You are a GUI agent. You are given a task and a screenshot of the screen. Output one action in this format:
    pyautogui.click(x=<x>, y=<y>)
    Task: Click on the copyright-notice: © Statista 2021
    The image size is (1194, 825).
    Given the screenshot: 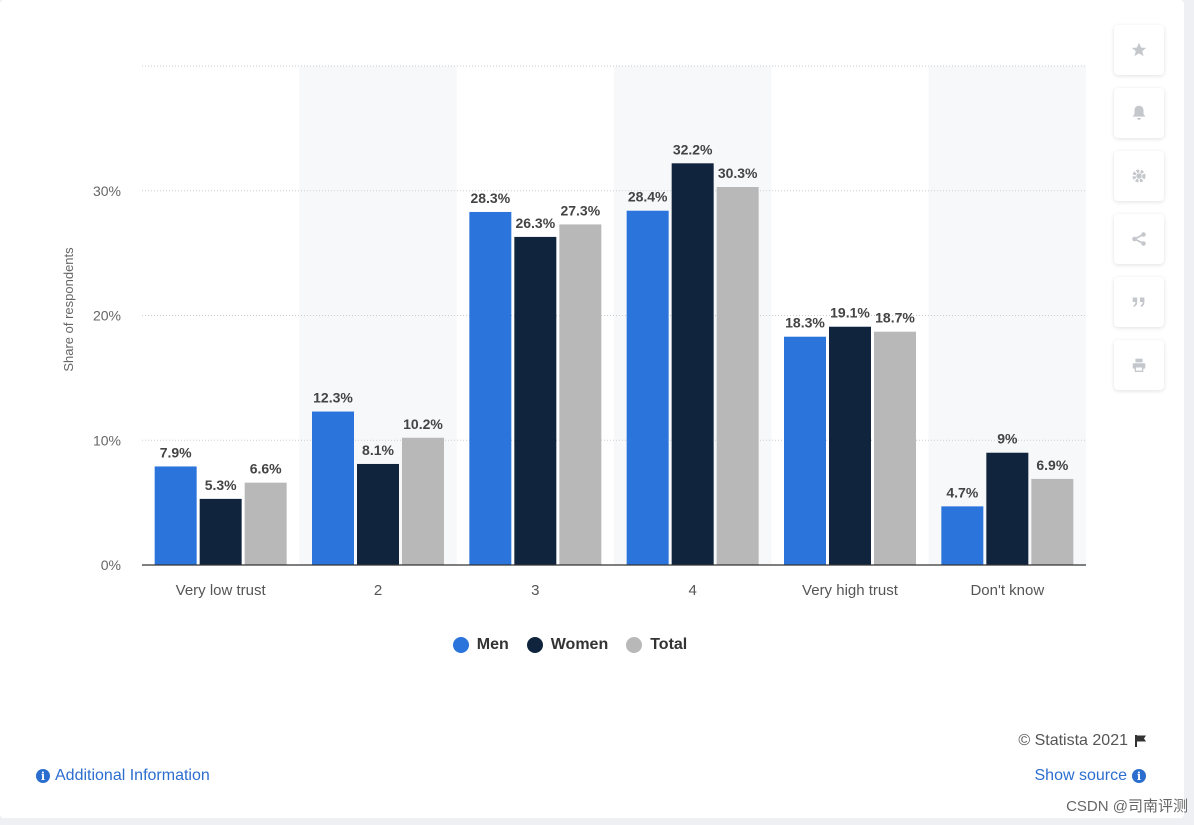 What is the action you would take?
    pyautogui.click(x=1083, y=741)
    